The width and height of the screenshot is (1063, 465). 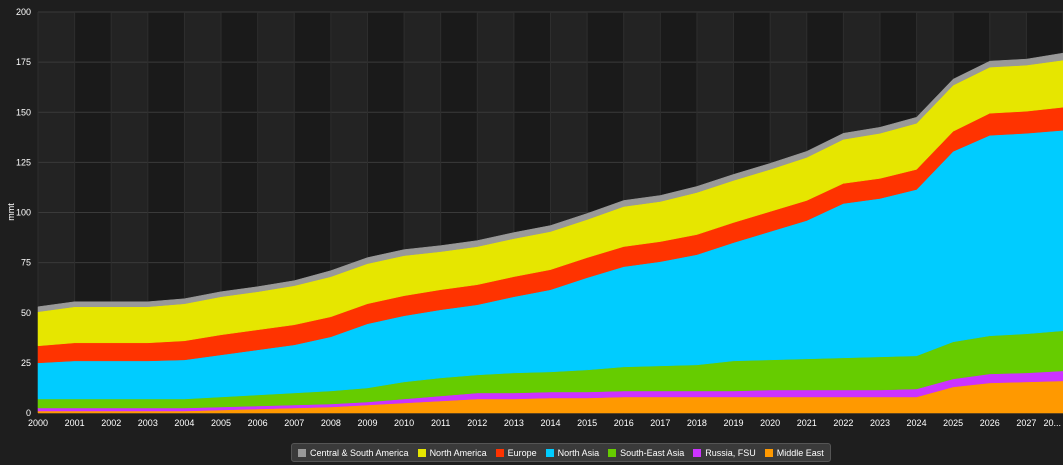 What do you see at coordinates (587, 423) in the screenshot?
I see `x-tick-label: 2015` at bounding box center [587, 423].